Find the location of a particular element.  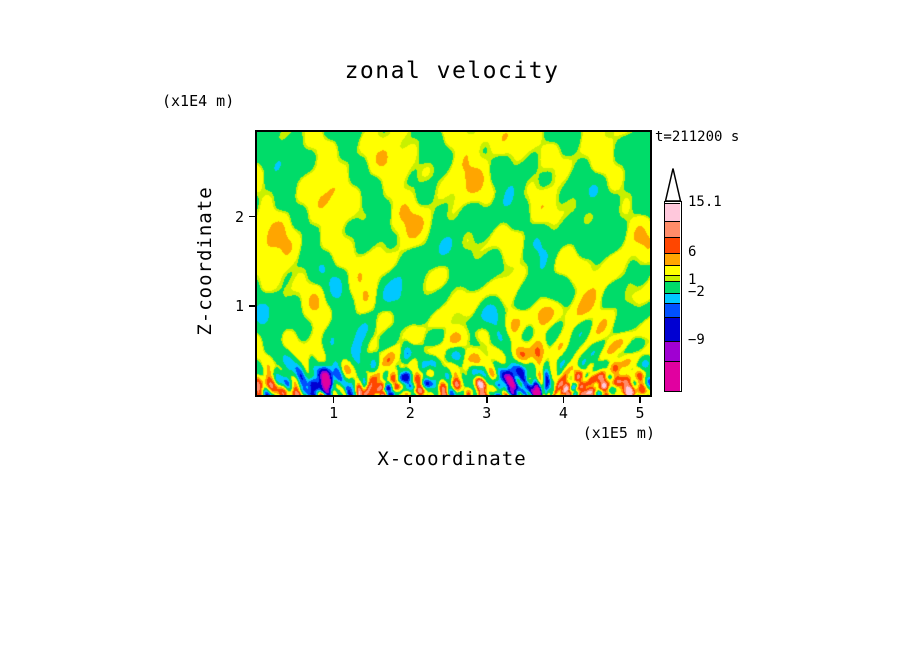

x-tick-label: 5 is located at coordinates (640, 413).